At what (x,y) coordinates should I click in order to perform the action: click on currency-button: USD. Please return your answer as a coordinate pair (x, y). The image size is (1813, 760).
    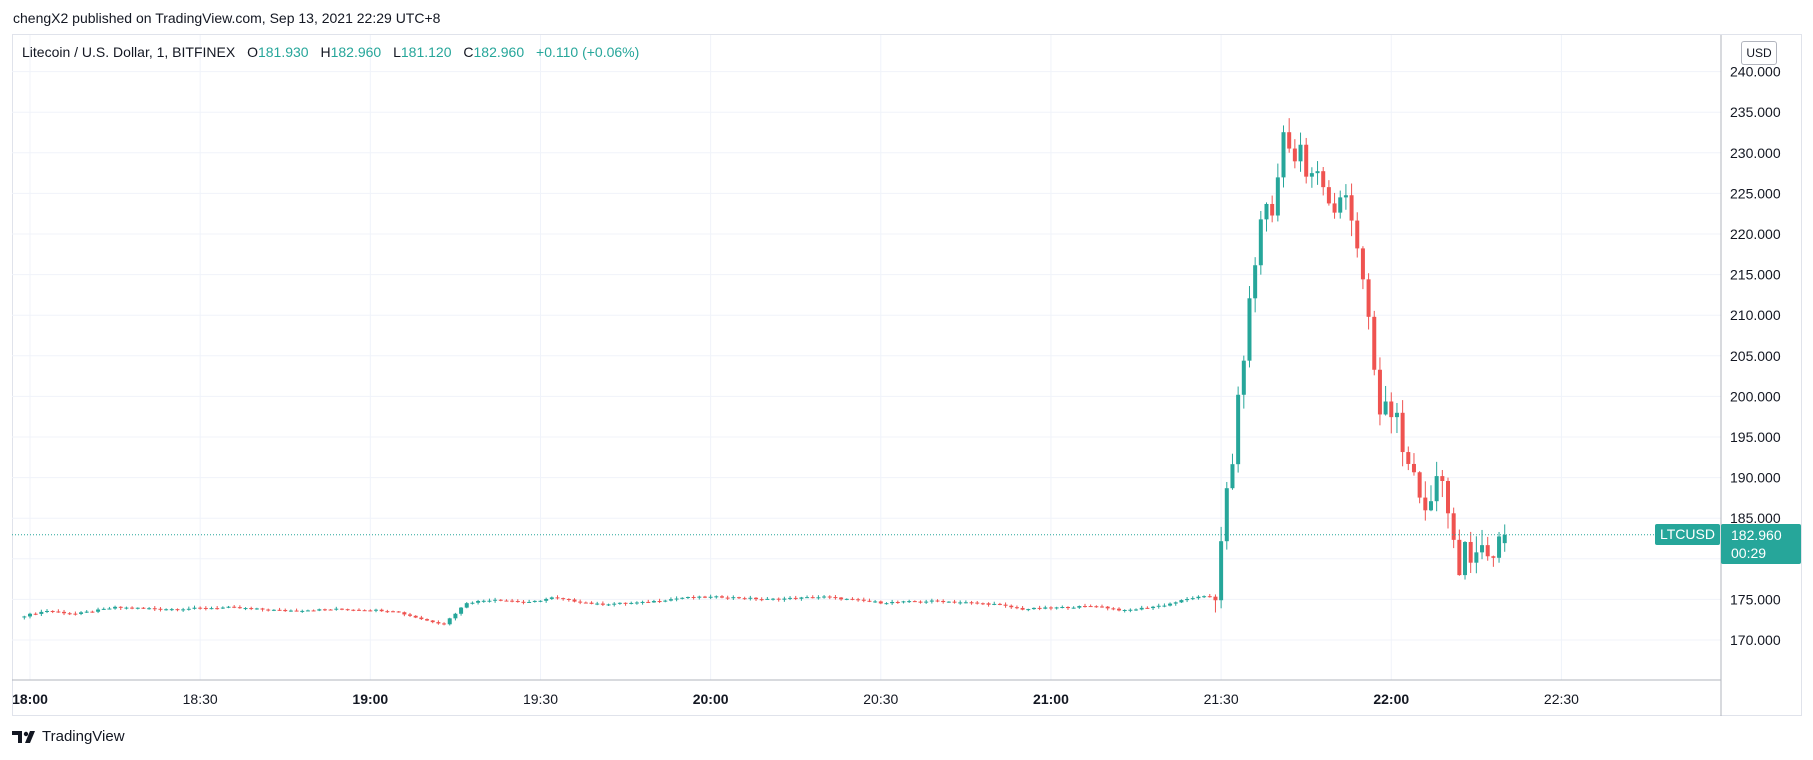
    Looking at the image, I should click on (1759, 53).